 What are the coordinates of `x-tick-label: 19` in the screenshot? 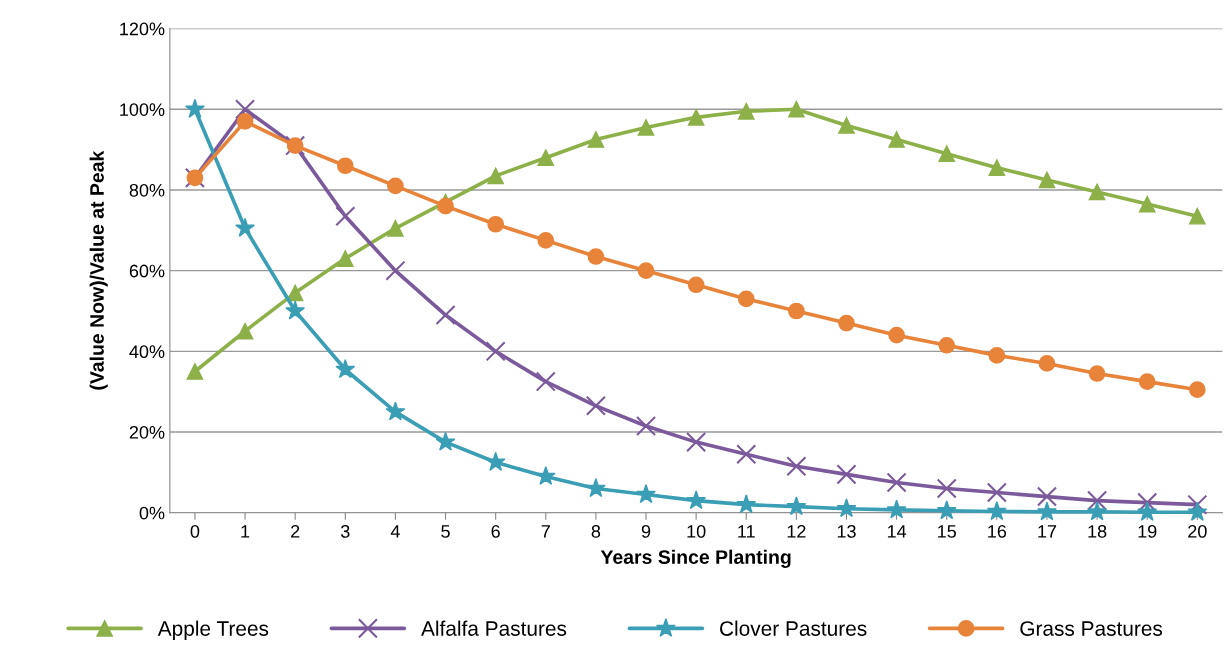 It's located at (1147, 531).